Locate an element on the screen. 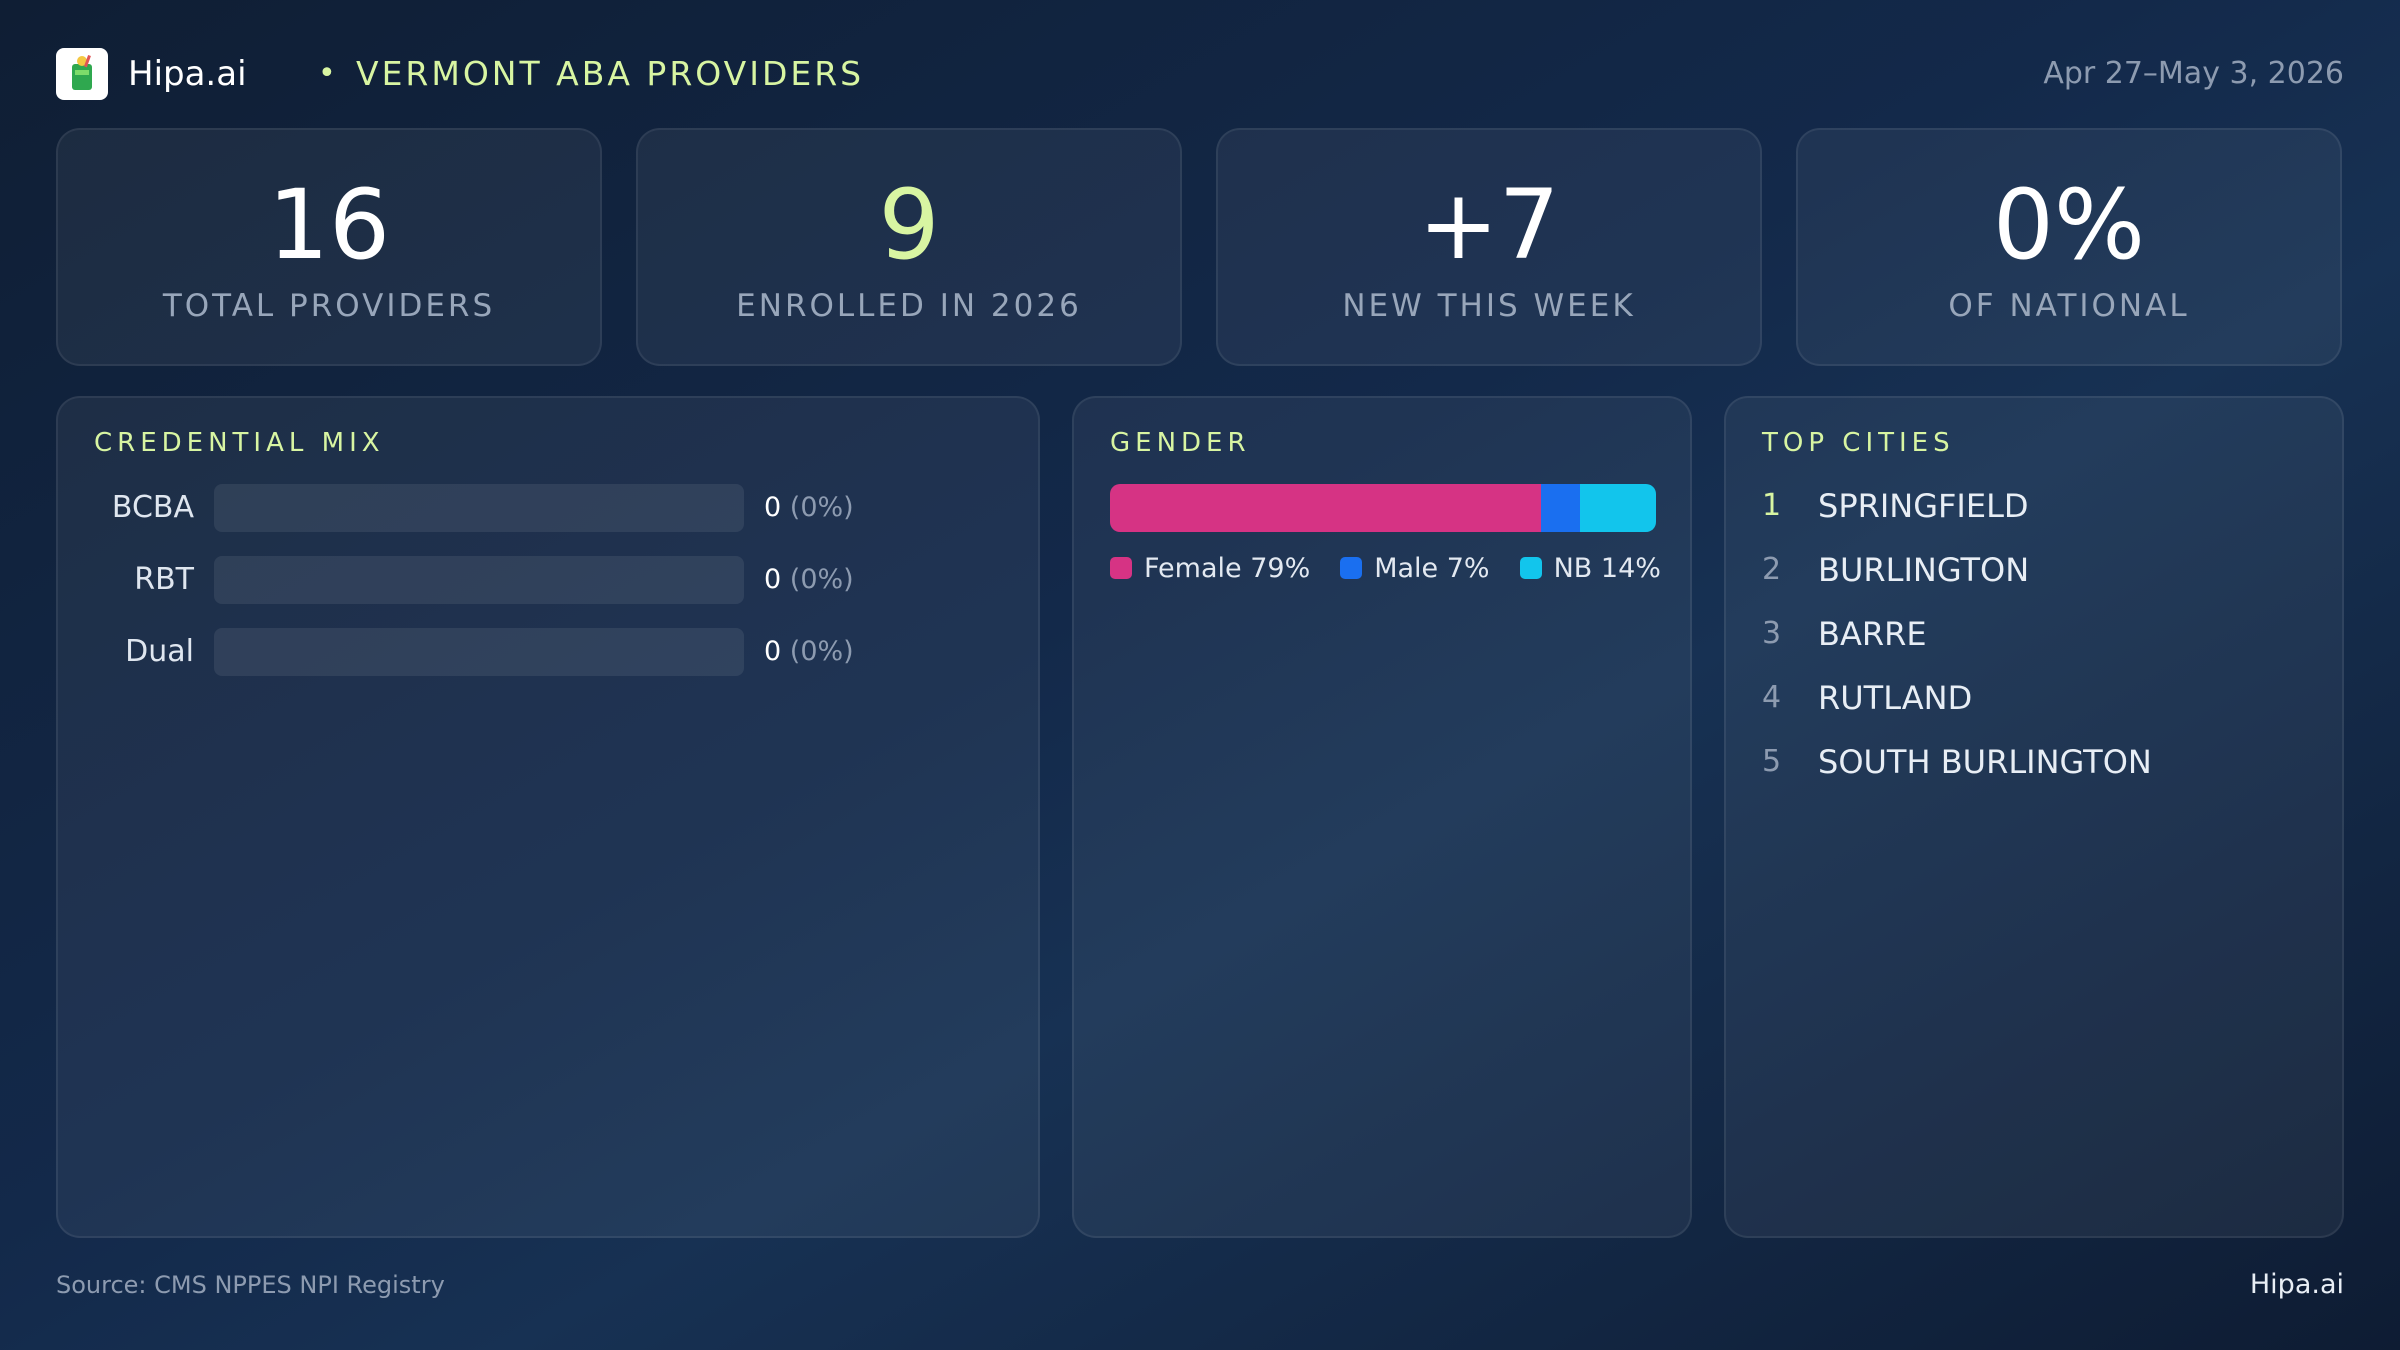 The image size is (2400, 1350). footer-source: Source: CMS NPPES NPI Registry is located at coordinates (250, 1285).